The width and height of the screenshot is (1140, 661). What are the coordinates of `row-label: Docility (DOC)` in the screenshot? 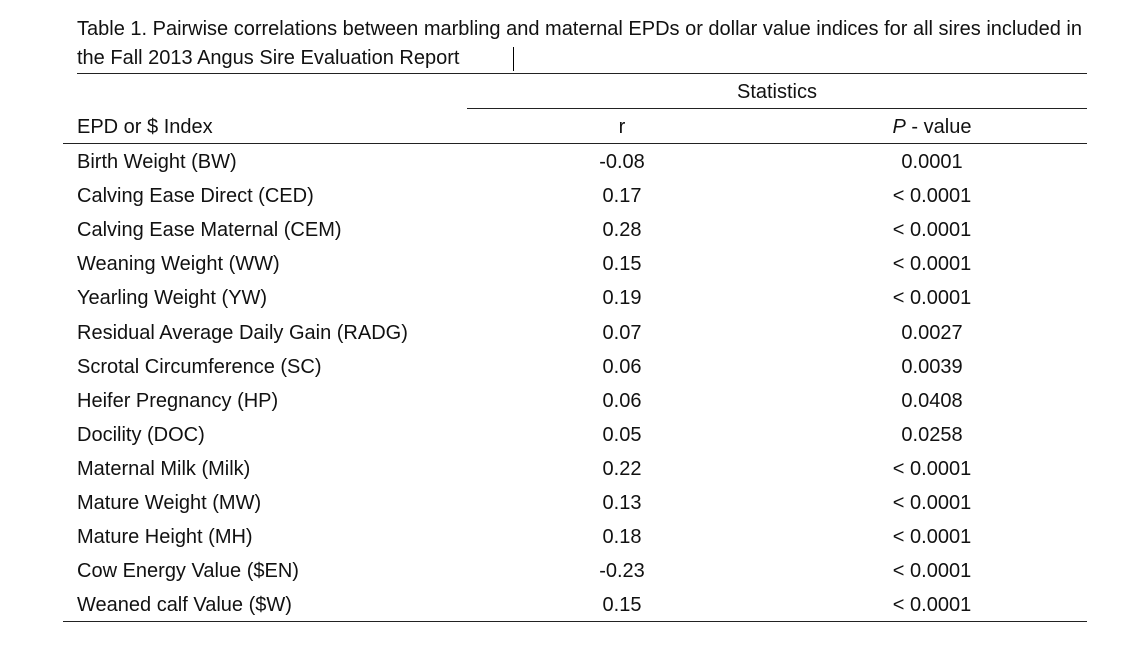 It's located at (141, 435).